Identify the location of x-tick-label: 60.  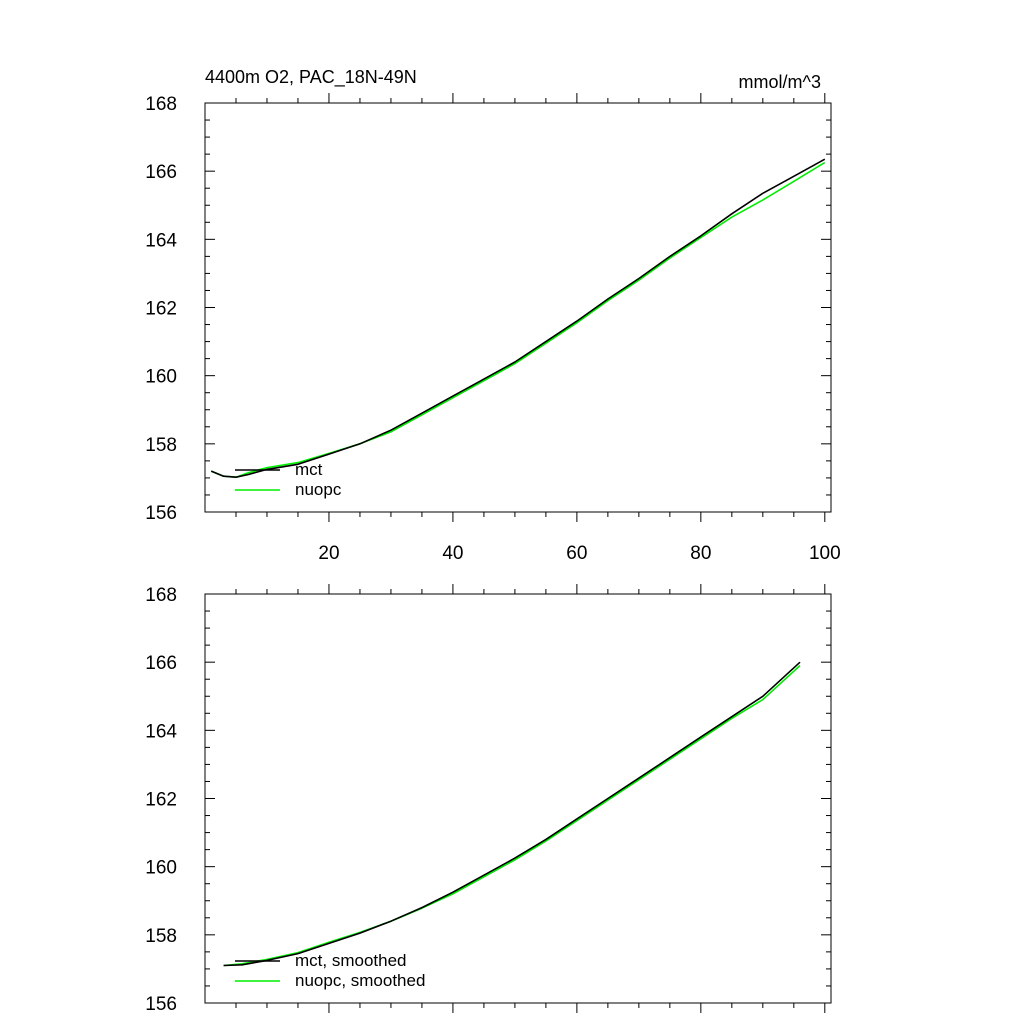
(576, 553).